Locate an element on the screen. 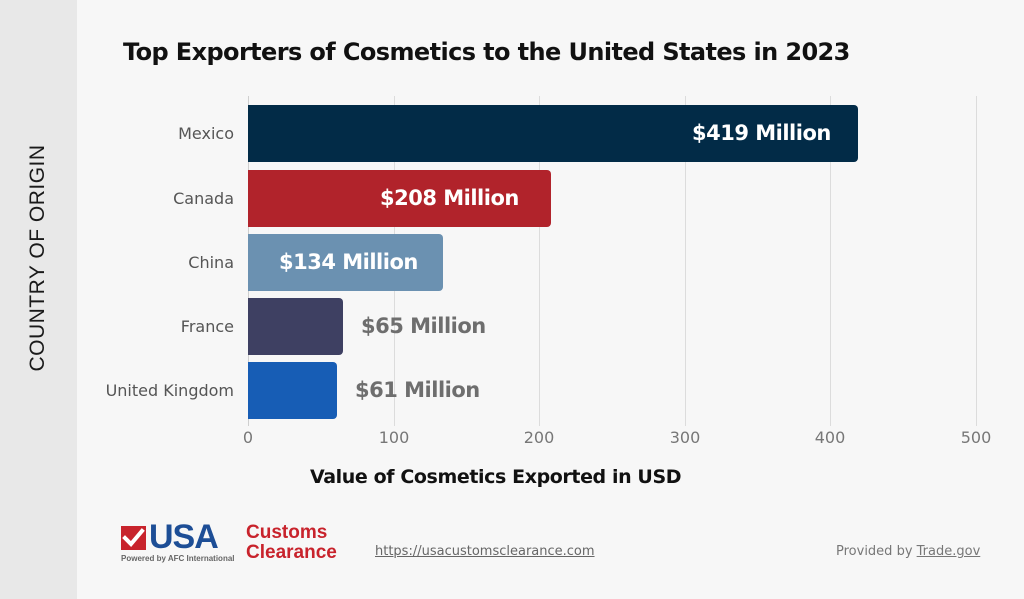 Image resolution: width=1024 pixels, height=599 pixels. bar-france is located at coordinates (295, 326).